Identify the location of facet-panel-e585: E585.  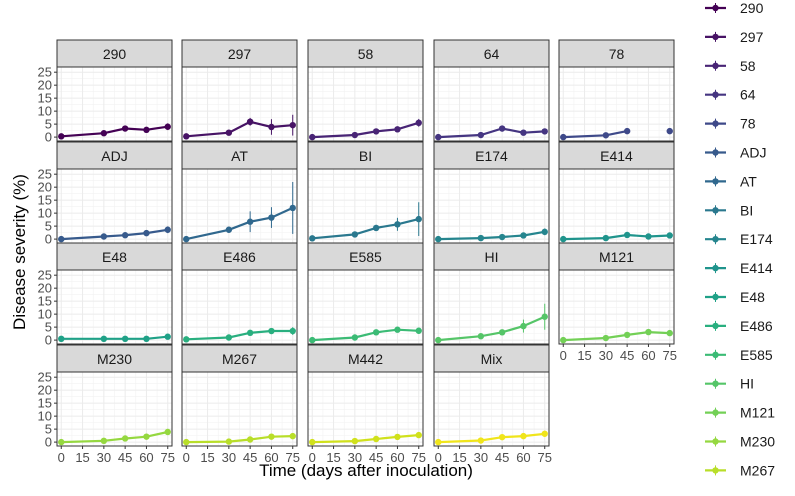
(365, 293).